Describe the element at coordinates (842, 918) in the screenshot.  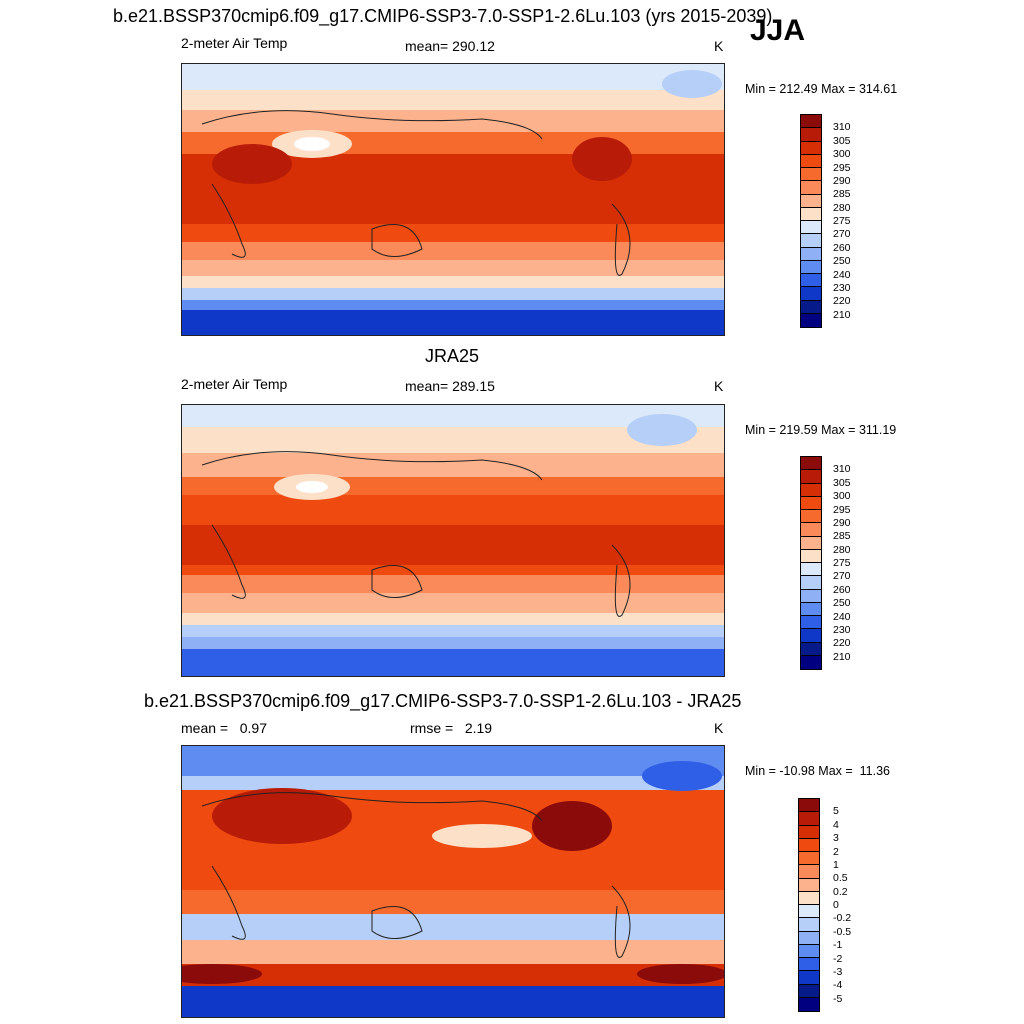
I see `colorbar-tick-label: -0.2` at that location.